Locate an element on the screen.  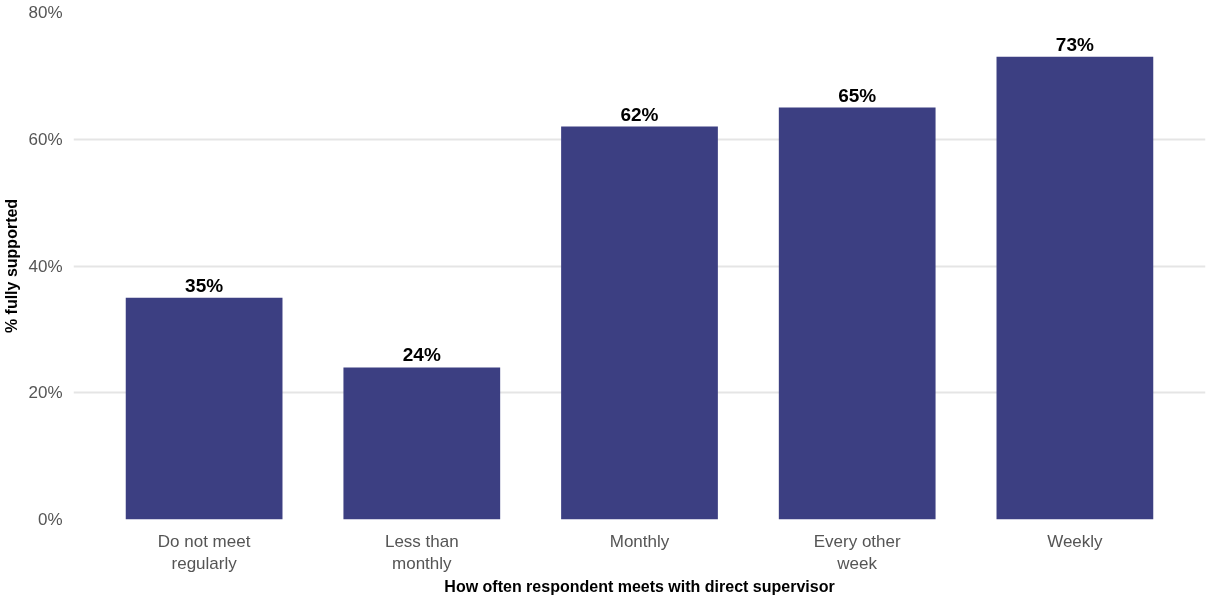
x-tick-label: Every other week is located at coordinates (857, 552).